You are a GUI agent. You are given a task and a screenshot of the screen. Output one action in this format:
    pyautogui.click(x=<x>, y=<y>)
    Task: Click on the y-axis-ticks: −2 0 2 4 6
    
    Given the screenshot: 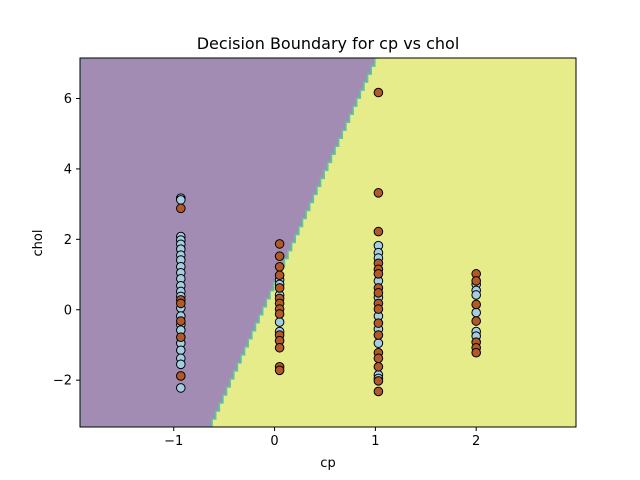 What is the action you would take?
    pyautogui.click(x=66, y=240)
    